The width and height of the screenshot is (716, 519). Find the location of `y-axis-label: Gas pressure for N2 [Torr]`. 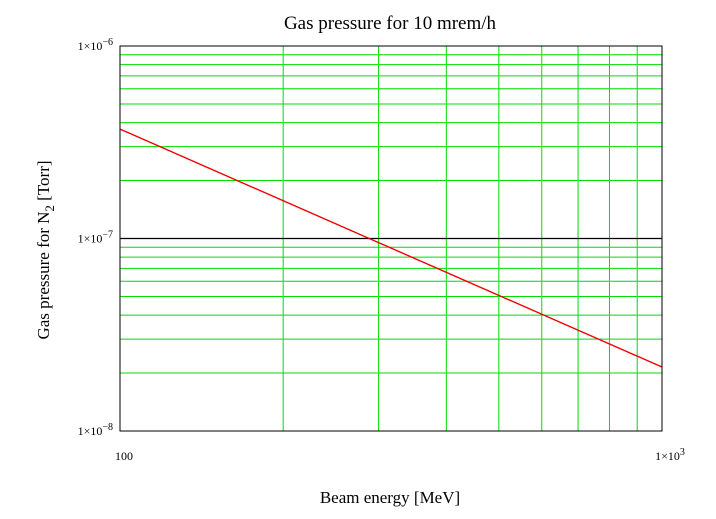

y-axis-label: Gas pressure for N2 [Torr] is located at coordinates (45, 249).